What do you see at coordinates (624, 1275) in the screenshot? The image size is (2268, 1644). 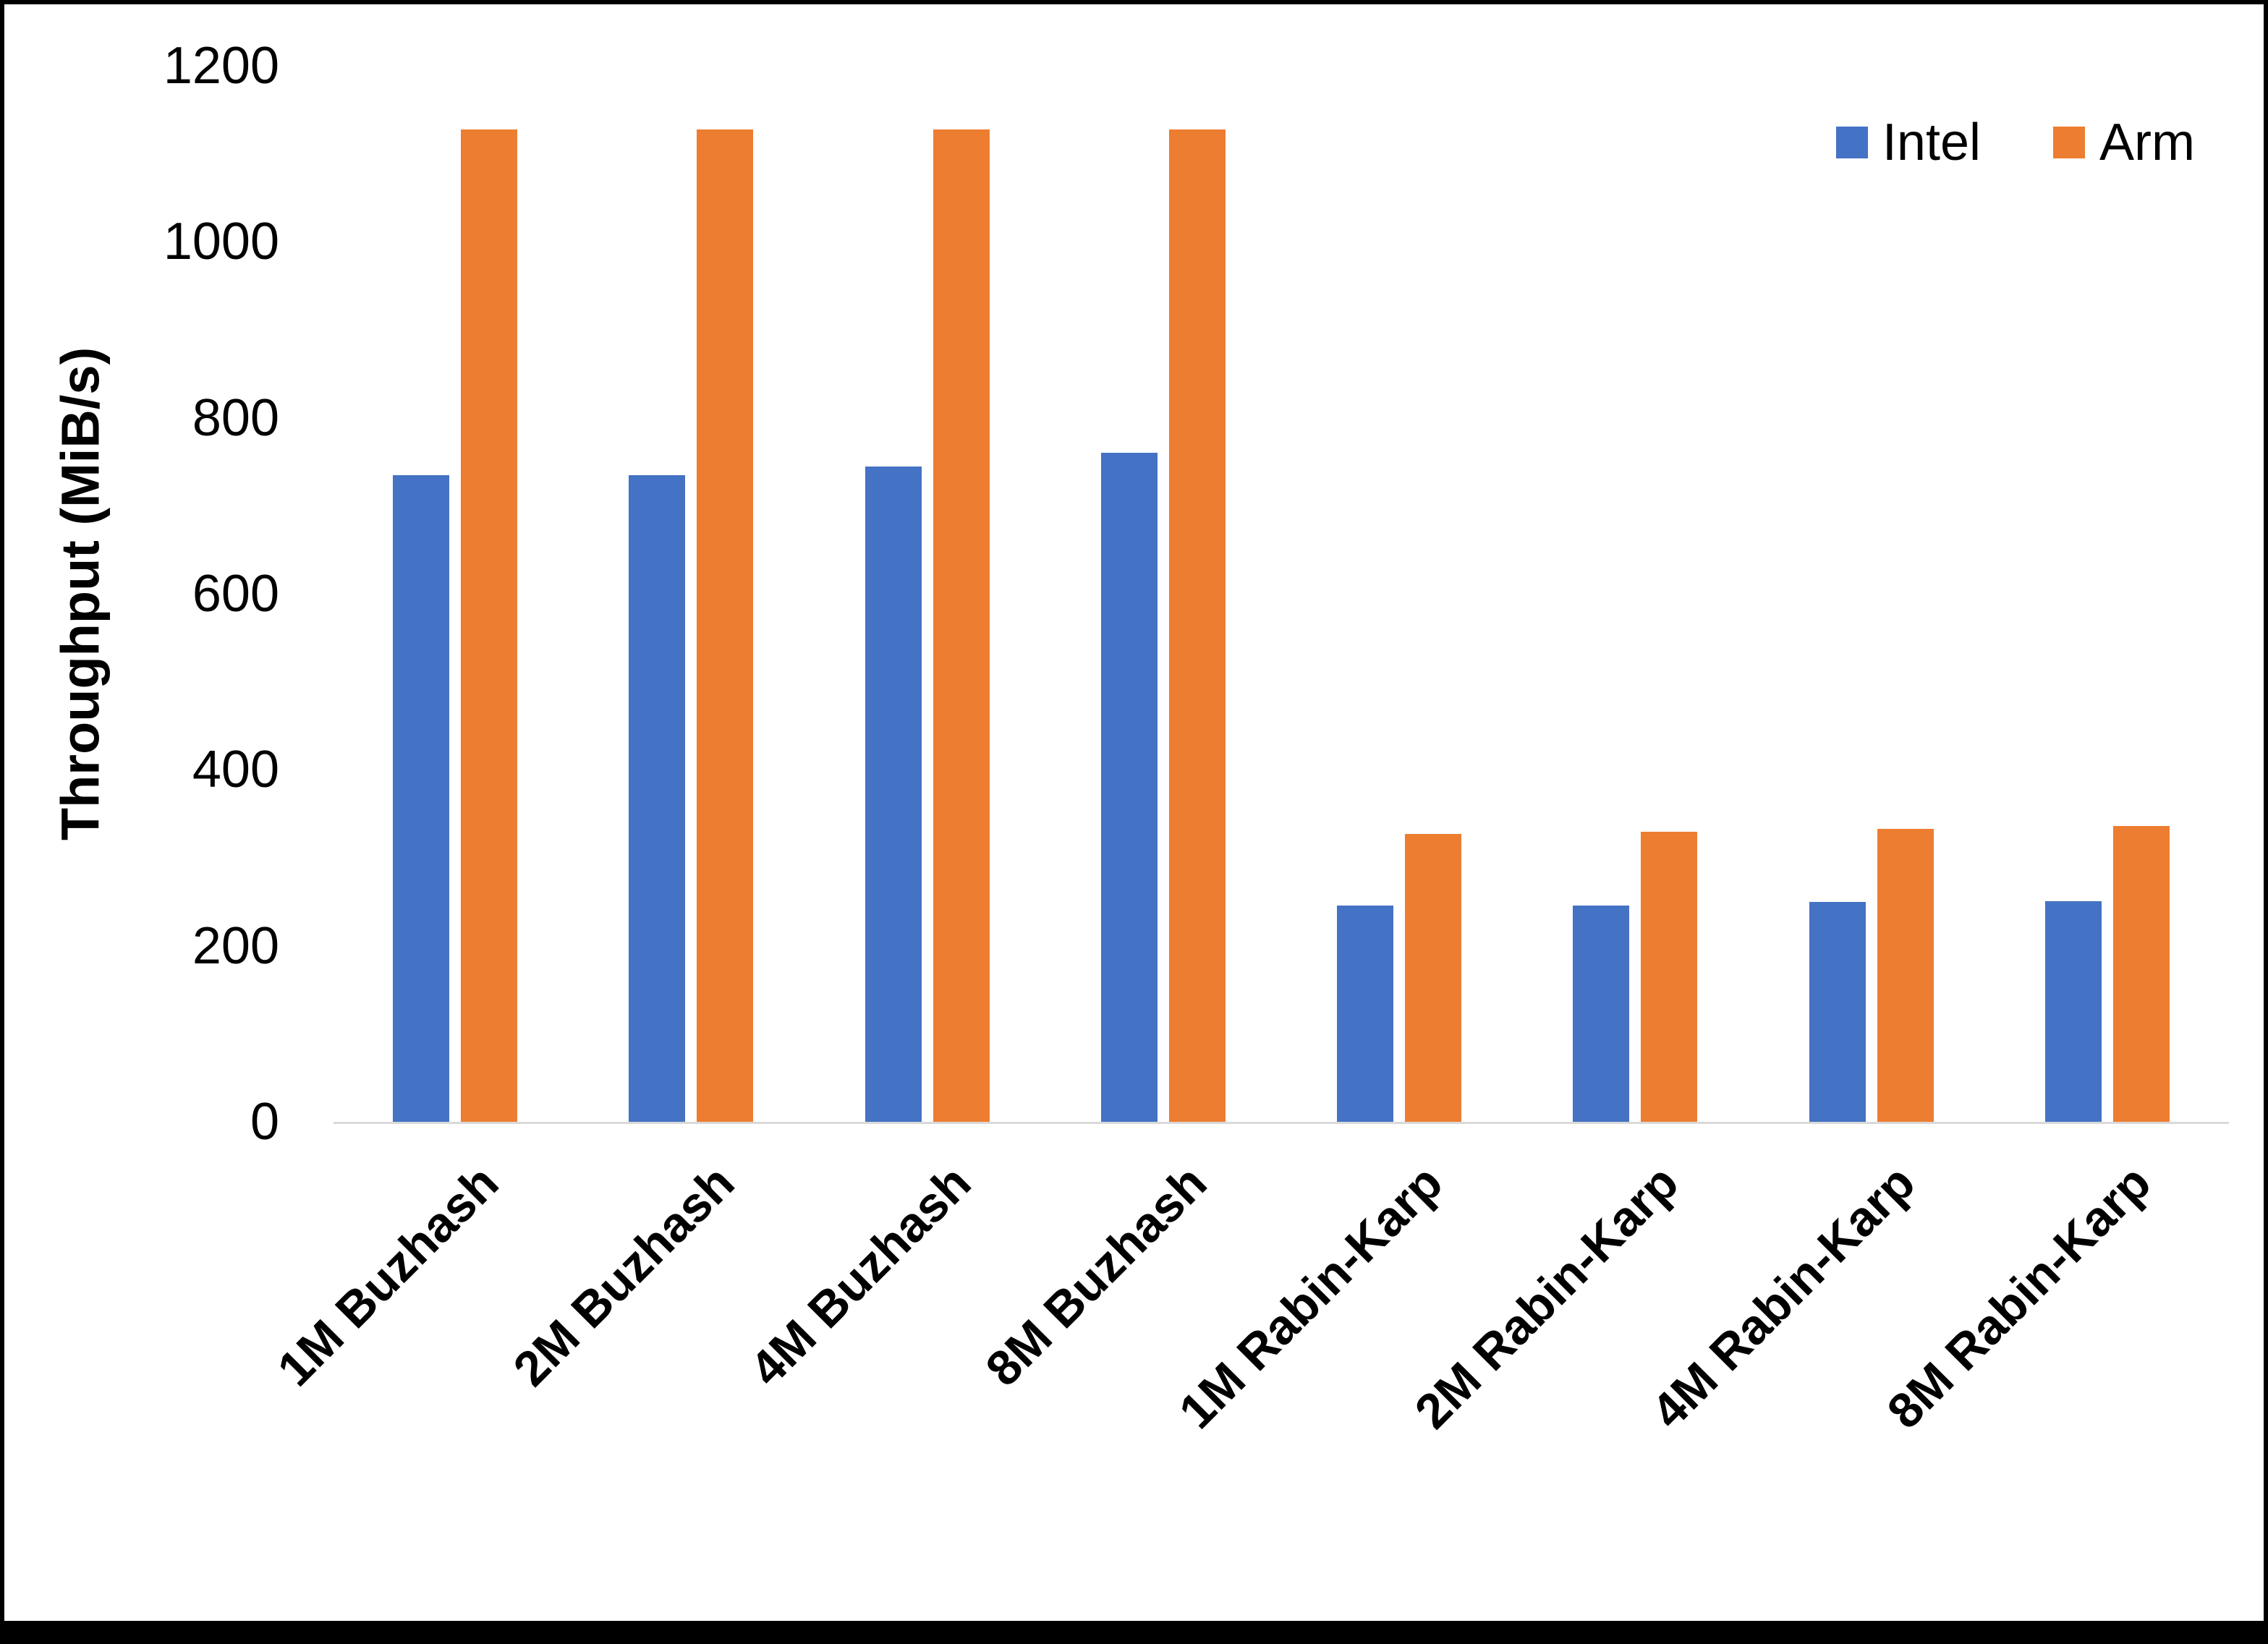 I see `x-axis-label-2m-buzhash: 2M Buzhash` at bounding box center [624, 1275].